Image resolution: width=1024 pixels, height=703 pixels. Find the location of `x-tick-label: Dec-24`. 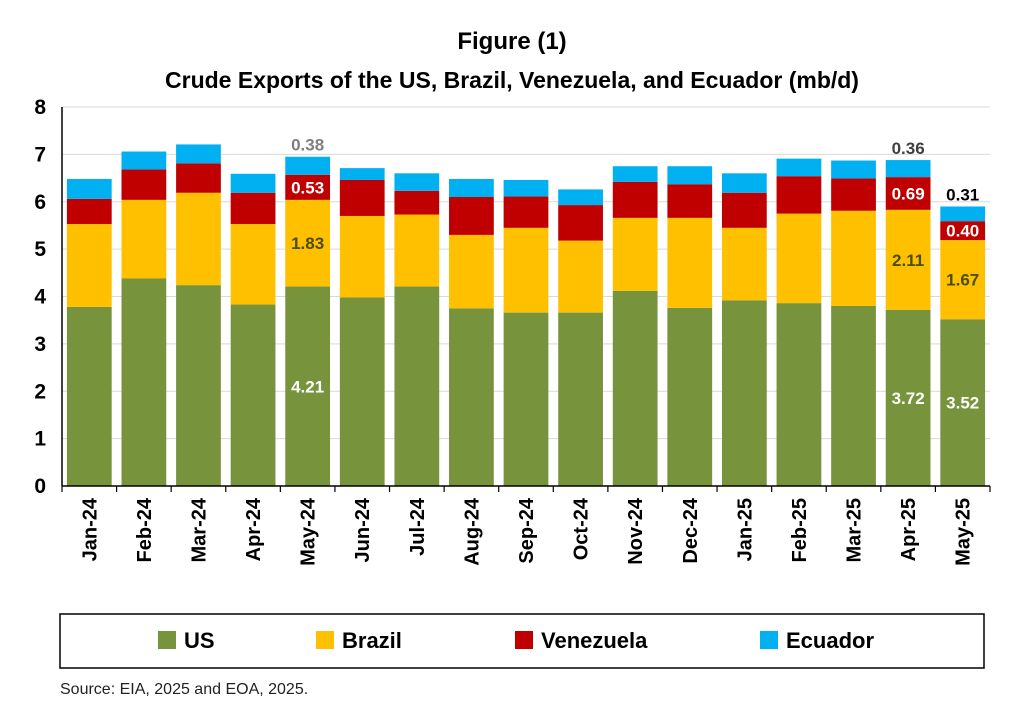

x-tick-label: Dec-24 is located at coordinates (691, 530).